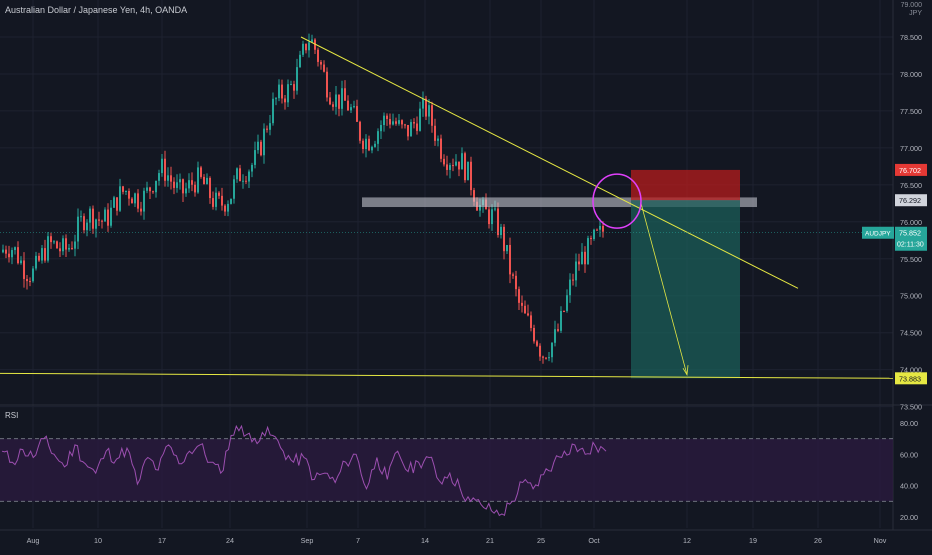 The height and width of the screenshot is (555, 932). I want to click on price-tick-label: 77.000, so click(911, 148).